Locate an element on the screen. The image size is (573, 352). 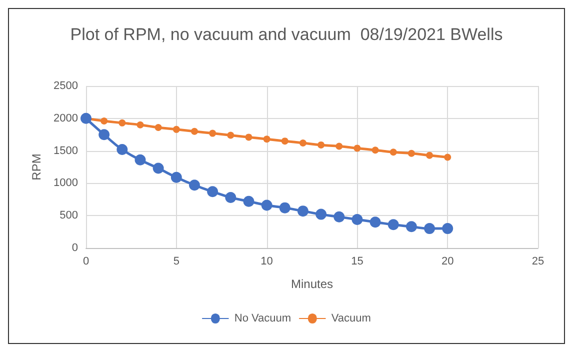
x-tick-label: 0 is located at coordinates (86, 262).